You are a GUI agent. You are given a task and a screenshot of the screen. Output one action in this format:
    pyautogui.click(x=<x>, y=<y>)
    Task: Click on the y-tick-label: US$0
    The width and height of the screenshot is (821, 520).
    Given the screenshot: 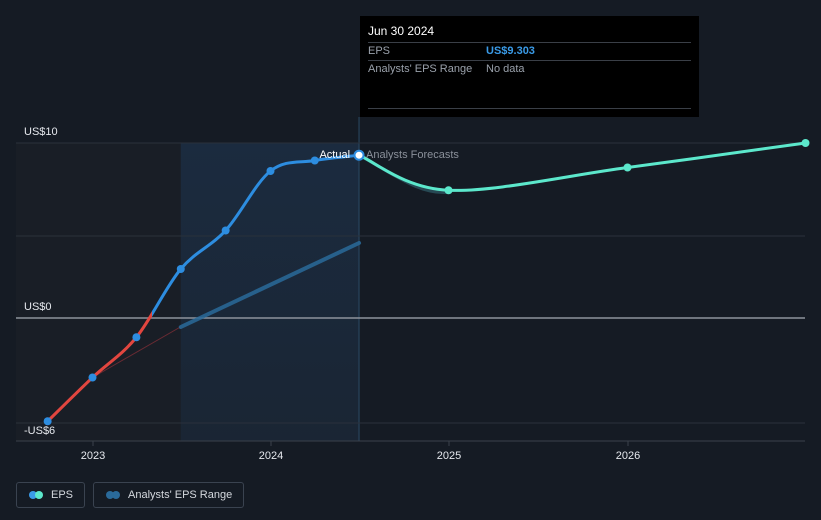 What is the action you would take?
    pyautogui.click(x=38, y=307)
    